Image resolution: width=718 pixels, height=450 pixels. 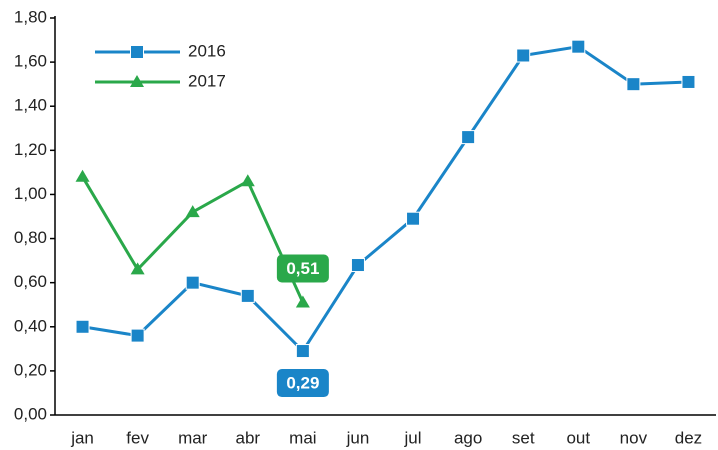 I want to click on x-tick-label: abr, so click(x=248, y=437).